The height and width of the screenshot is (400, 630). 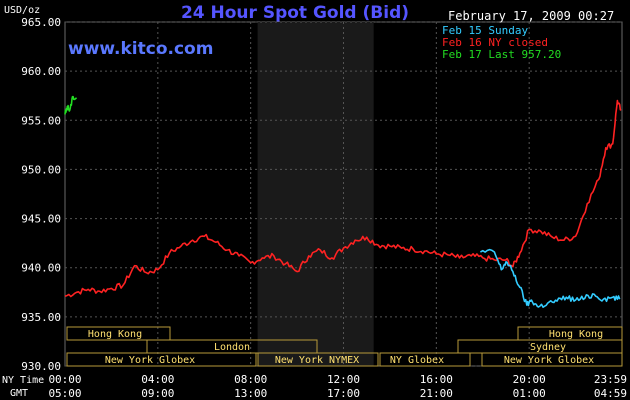 I want to click on market-label-nymex: New York NYMEX, so click(x=317, y=360).